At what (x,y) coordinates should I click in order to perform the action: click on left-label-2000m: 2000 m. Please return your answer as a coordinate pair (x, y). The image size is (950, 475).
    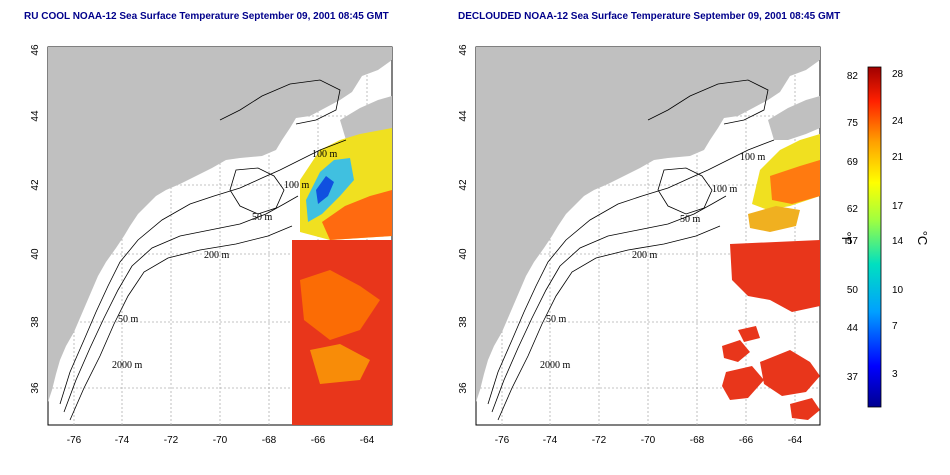
    Looking at the image, I should click on (127, 365).